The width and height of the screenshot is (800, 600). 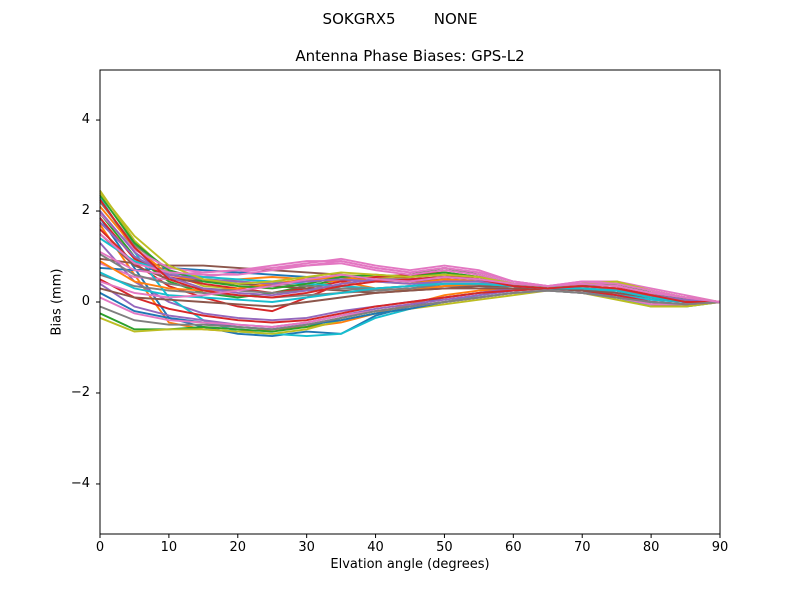 I want to click on x-tick-label: 50, so click(x=444, y=547).